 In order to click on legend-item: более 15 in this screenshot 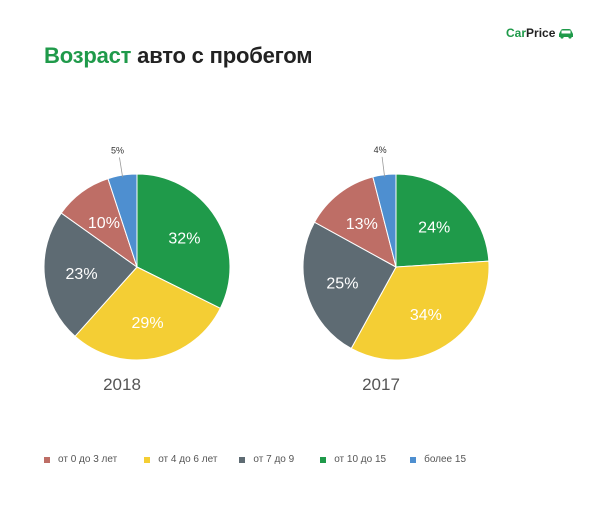, I will do `click(438, 459)`.